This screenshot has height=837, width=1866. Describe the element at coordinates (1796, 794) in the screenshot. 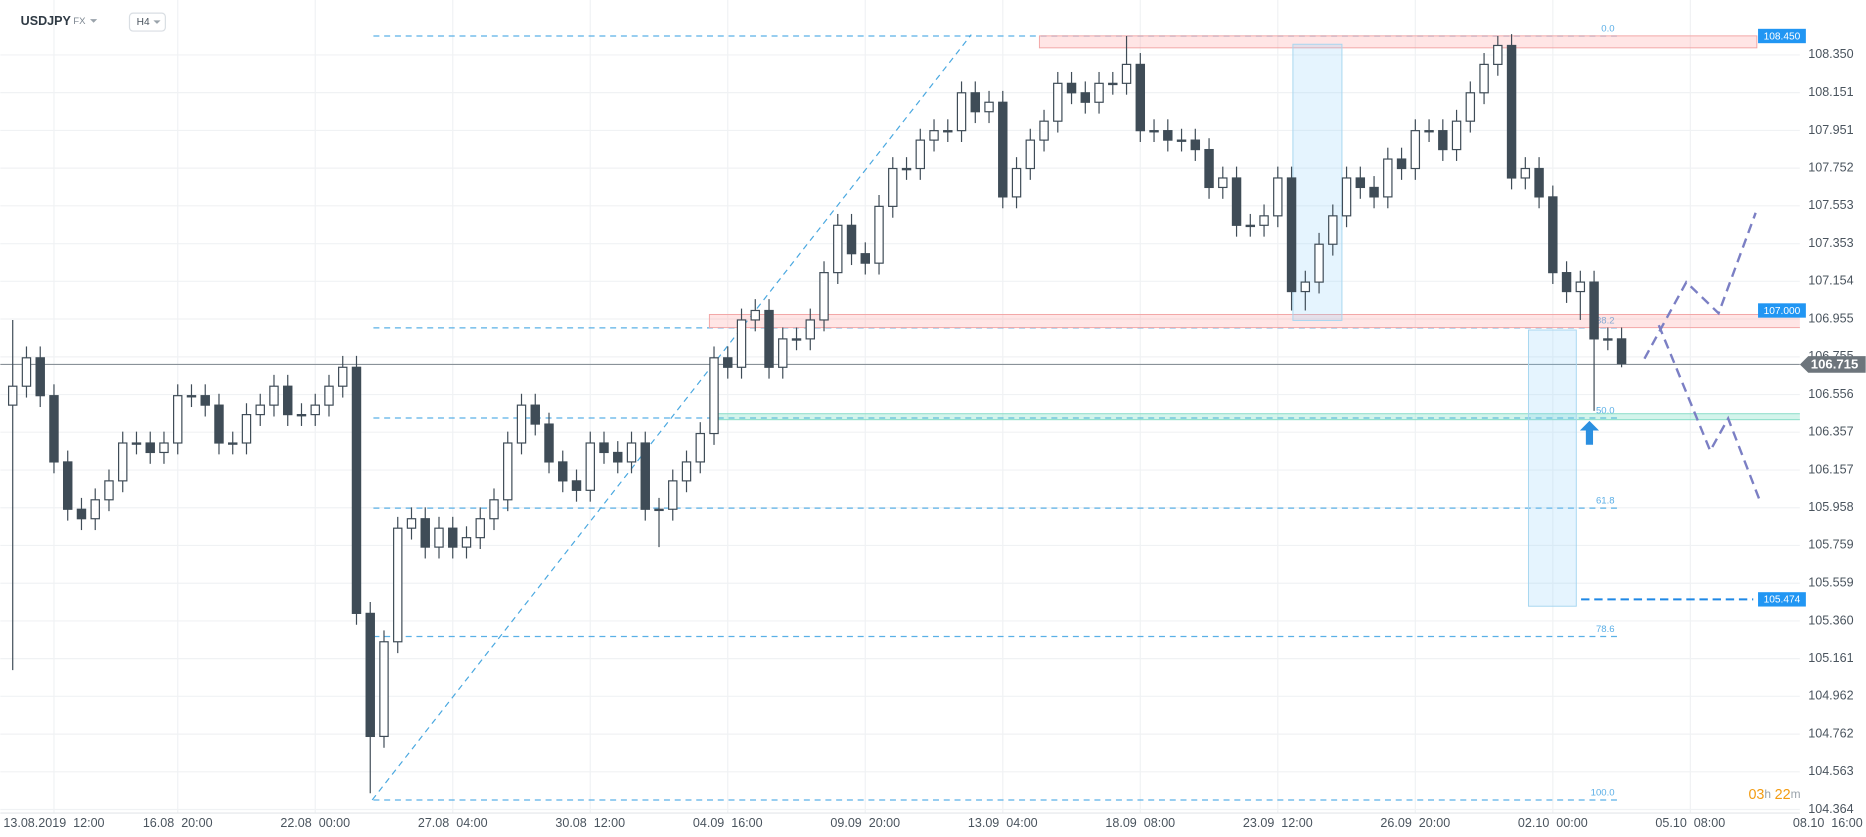

I see `timer-m: m` at that location.